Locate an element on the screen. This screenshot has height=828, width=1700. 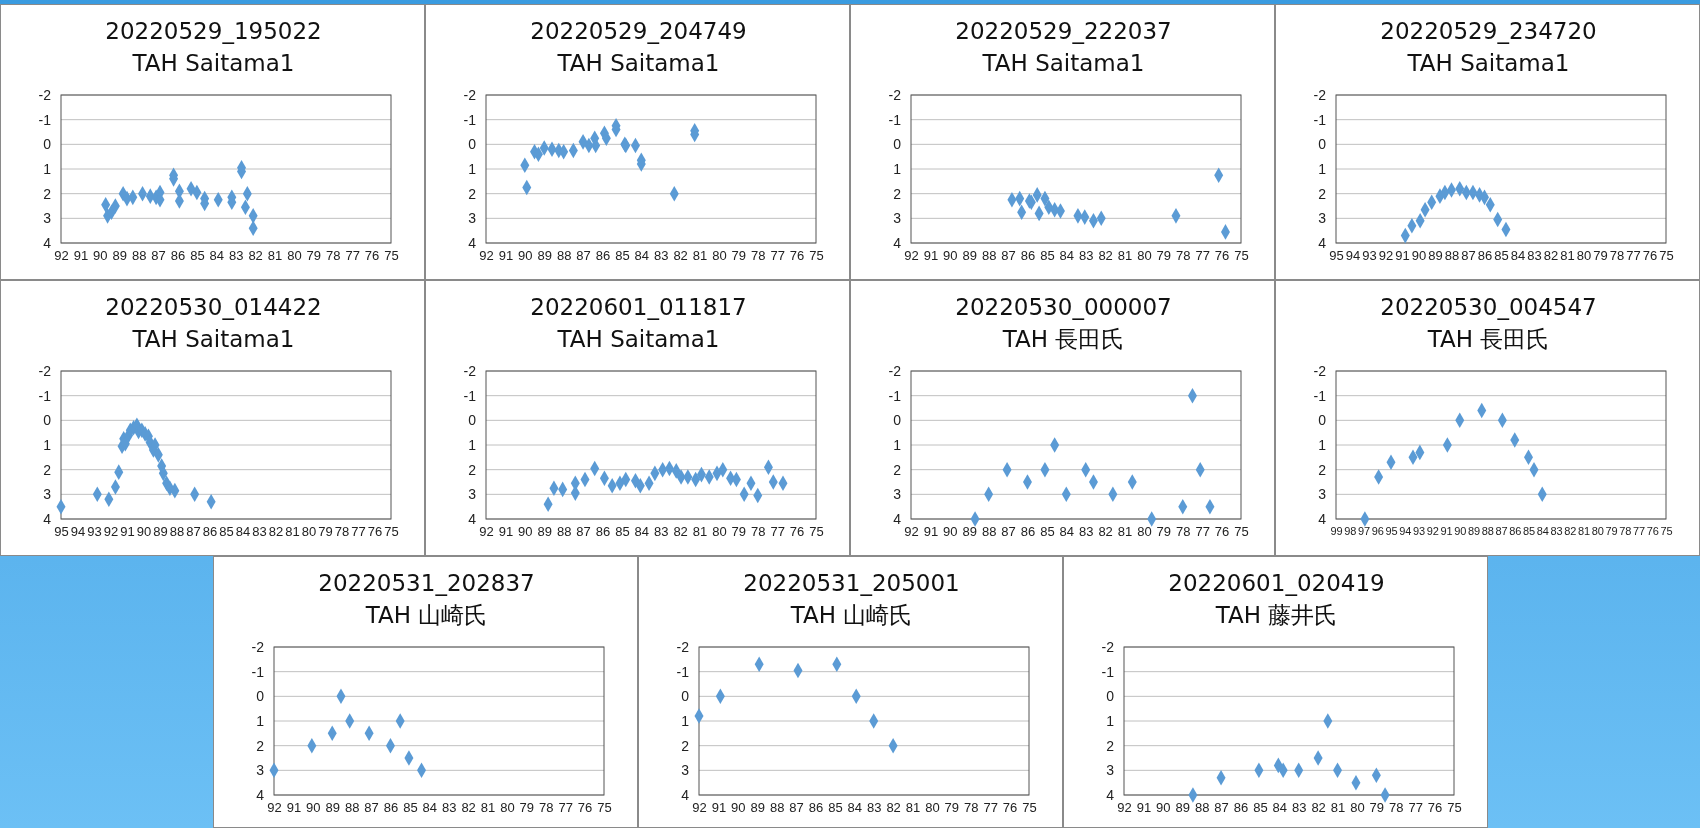
chart-title: 20220530_004547 is located at coordinates (1488, 307).